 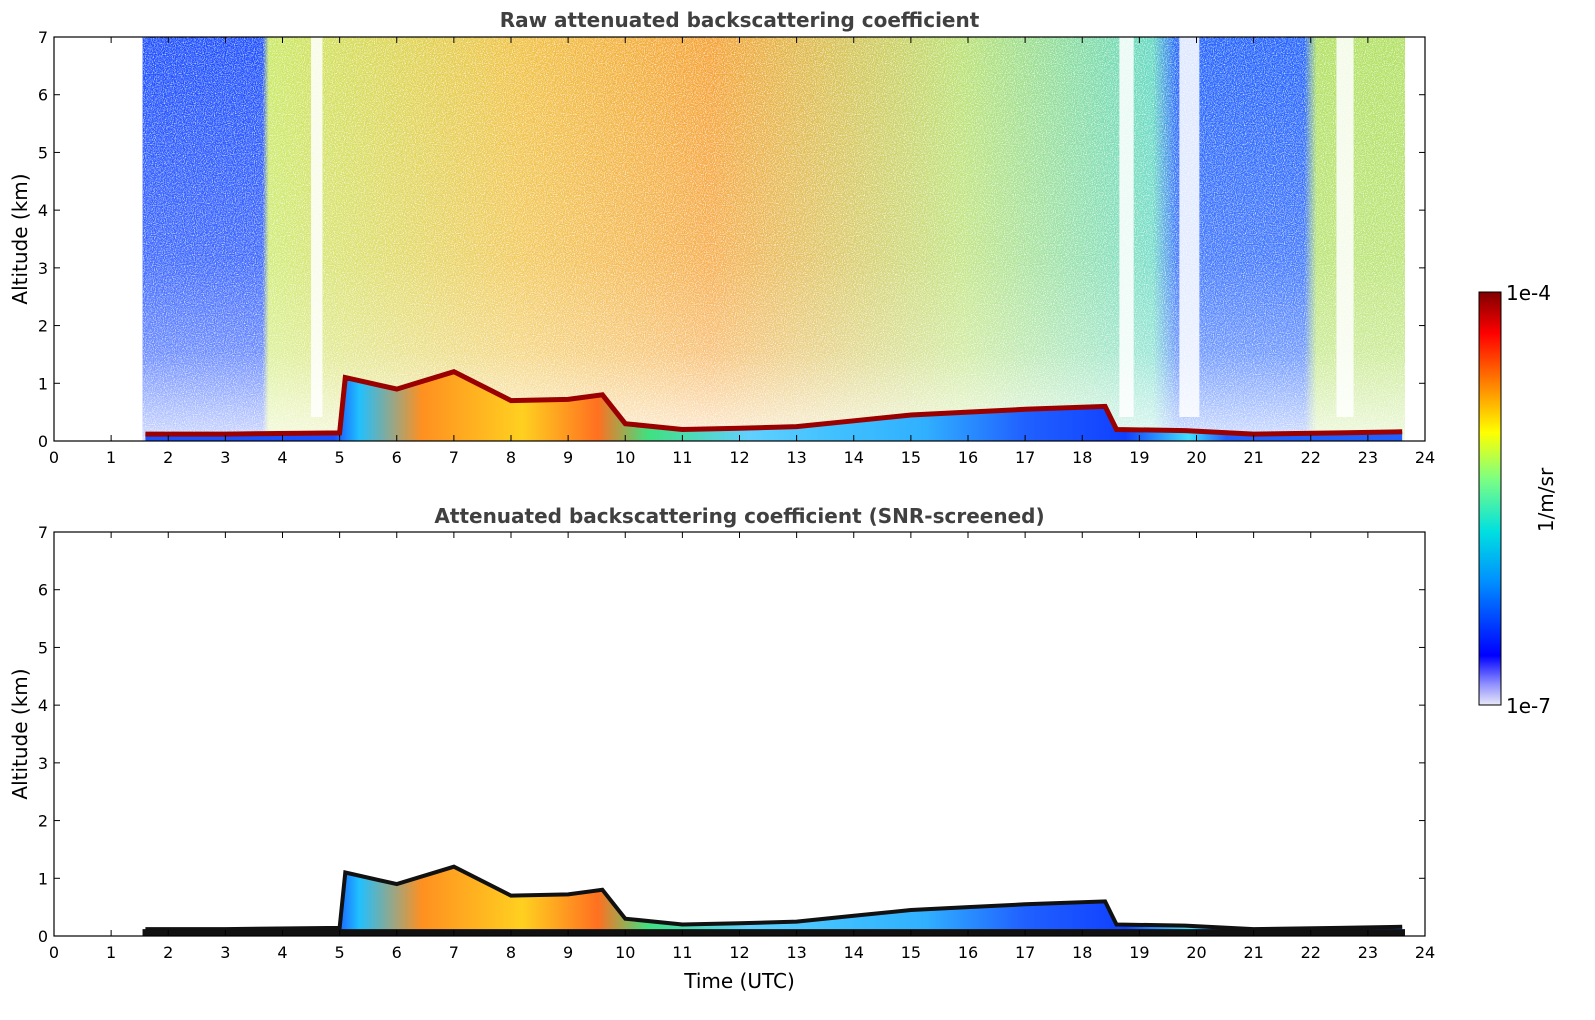 I want to click on colorbar-unit-label: 1/m/sr, so click(x=1546, y=499).